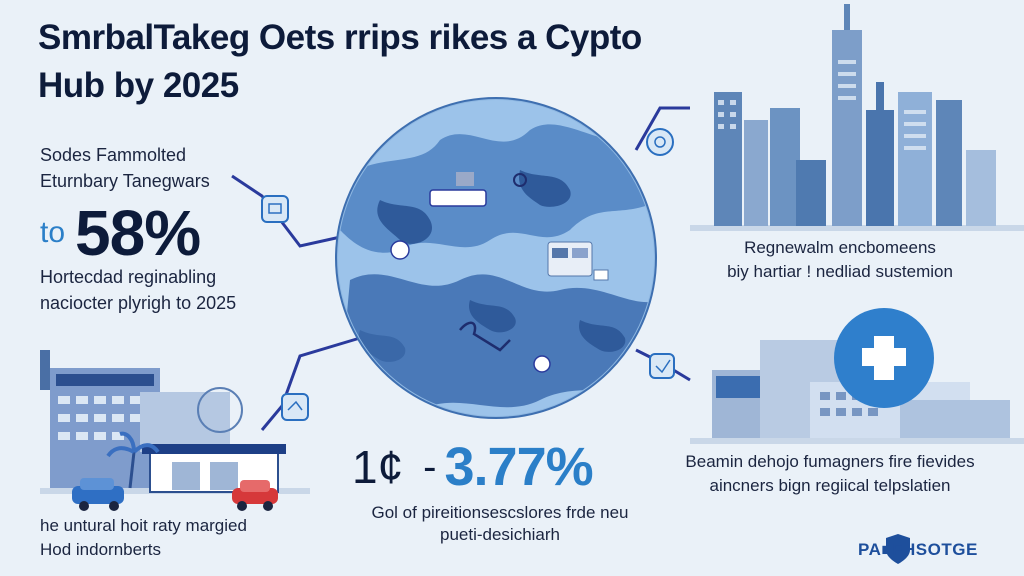 The width and height of the screenshot is (1024, 576). I want to click on logo-shield-icon, so click(898, 549).